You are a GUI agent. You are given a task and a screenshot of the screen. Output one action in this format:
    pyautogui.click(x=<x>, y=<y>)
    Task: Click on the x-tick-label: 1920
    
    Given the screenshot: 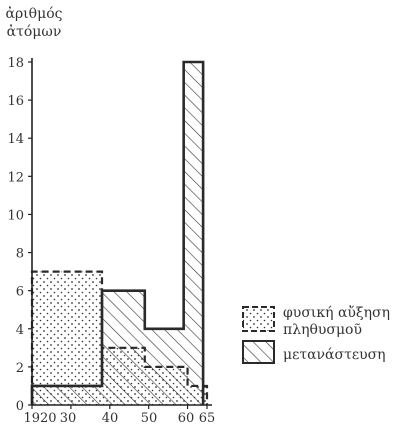 What is the action you would take?
    pyautogui.click(x=39, y=418)
    